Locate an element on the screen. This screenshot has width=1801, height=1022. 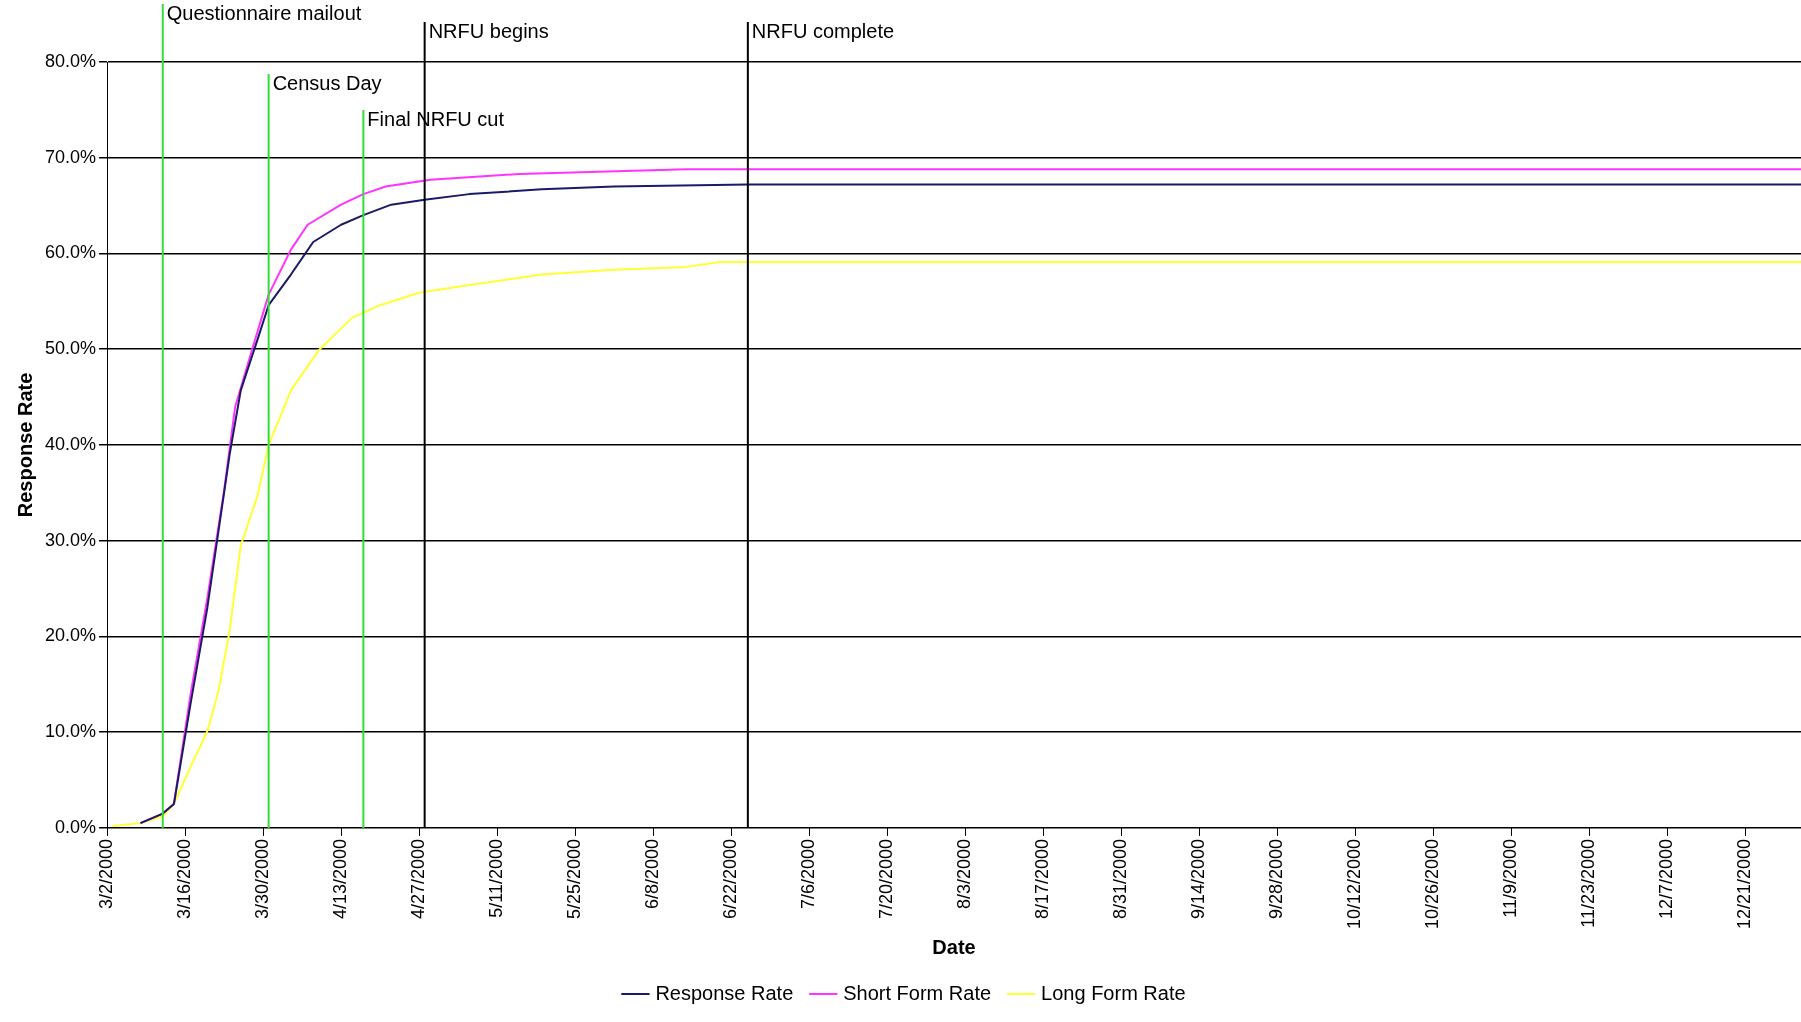
ref-line-label: NRFU begins is located at coordinates (488, 30).